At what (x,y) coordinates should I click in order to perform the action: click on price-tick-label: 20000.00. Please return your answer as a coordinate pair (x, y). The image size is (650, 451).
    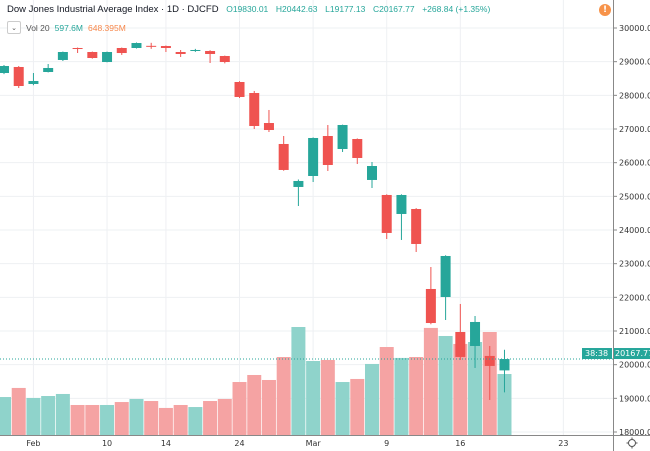
    Looking at the image, I should click on (634, 365).